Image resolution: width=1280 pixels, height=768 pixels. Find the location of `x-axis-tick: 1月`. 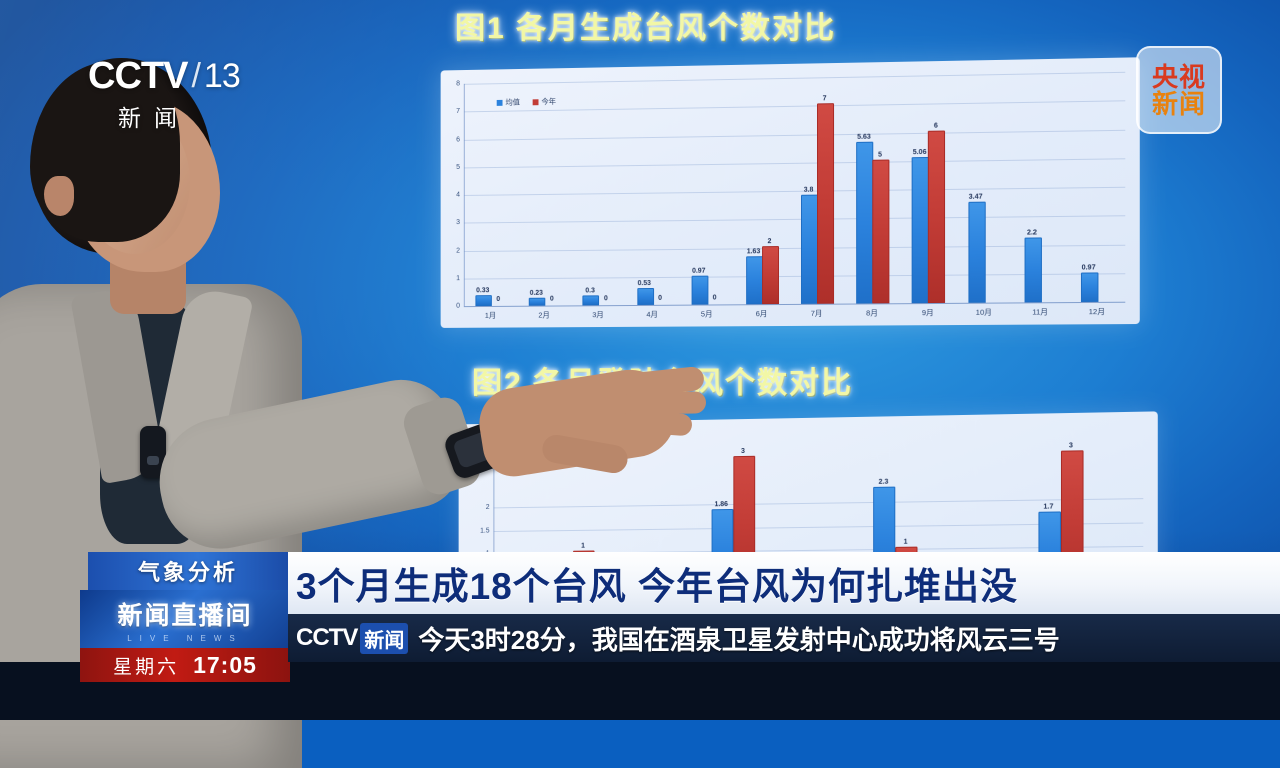

x-axis-tick: 1月 is located at coordinates (490, 315).